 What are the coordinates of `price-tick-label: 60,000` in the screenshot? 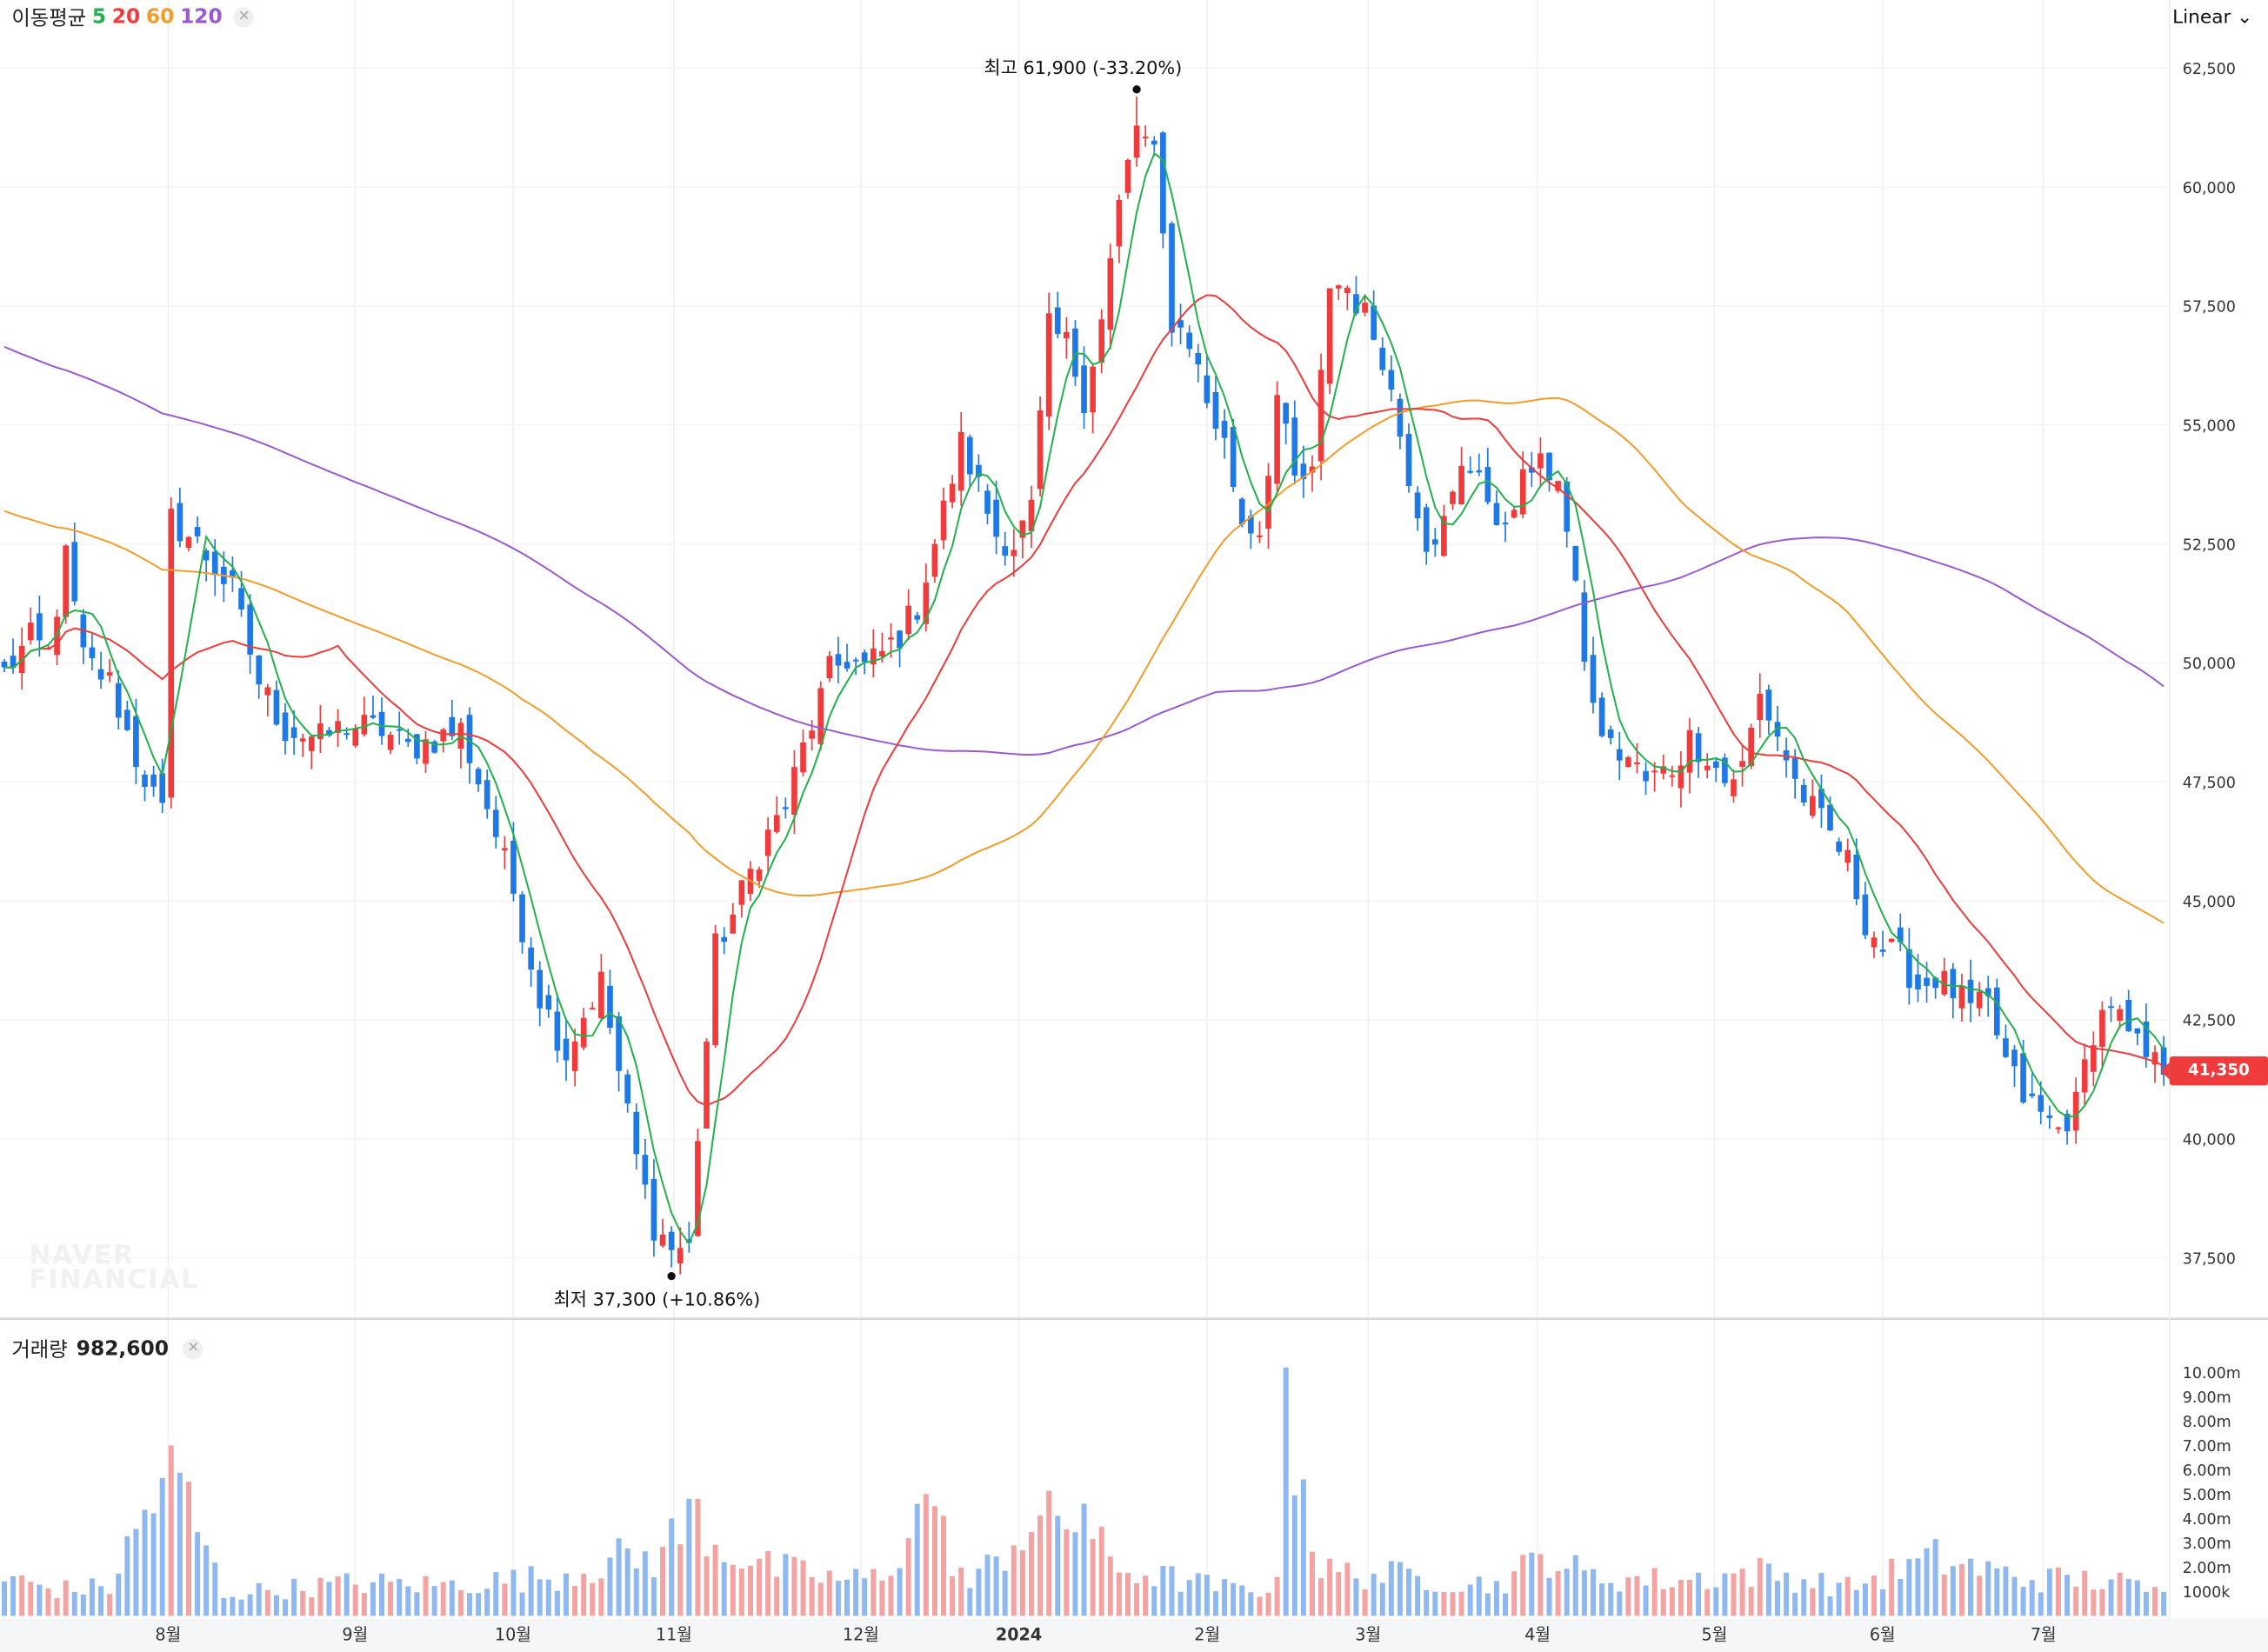 It's located at (2209, 188).